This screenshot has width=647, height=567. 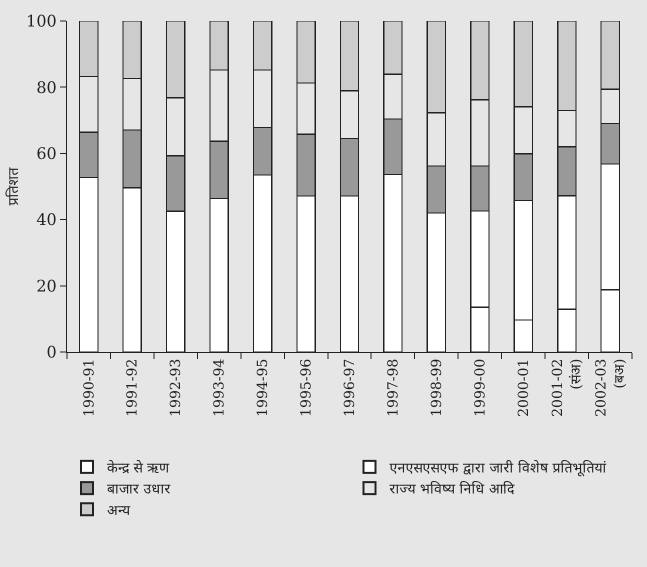 I want to click on y-tick-label: 40, so click(x=46, y=220).